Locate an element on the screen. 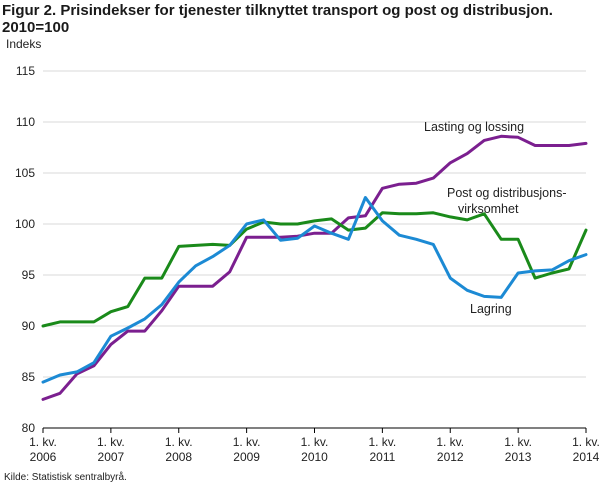 The height and width of the screenshot is (488, 610). x-tick-year: 2006 is located at coordinates (43, 457).